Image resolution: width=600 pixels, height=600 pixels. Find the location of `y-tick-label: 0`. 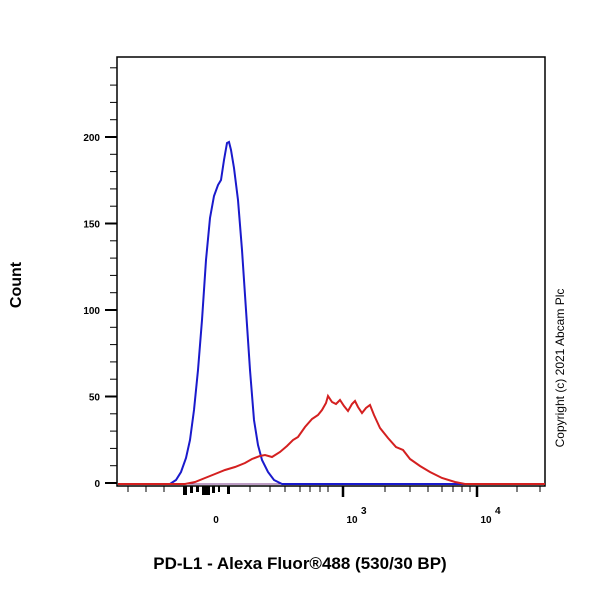

y-tick-label: 0 is located at coordinates (97, 484).